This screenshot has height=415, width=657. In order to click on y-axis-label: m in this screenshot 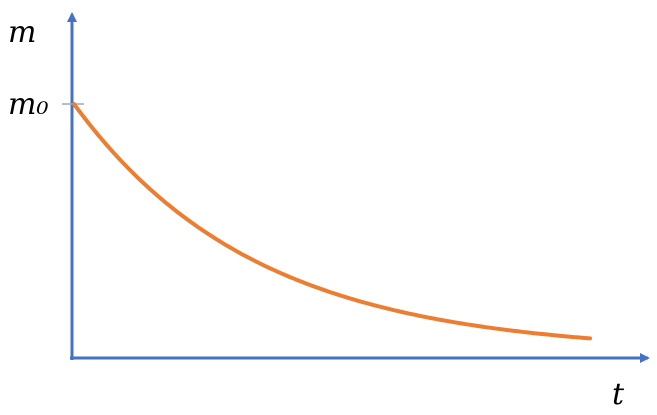, I will do `click(22, 32)`.